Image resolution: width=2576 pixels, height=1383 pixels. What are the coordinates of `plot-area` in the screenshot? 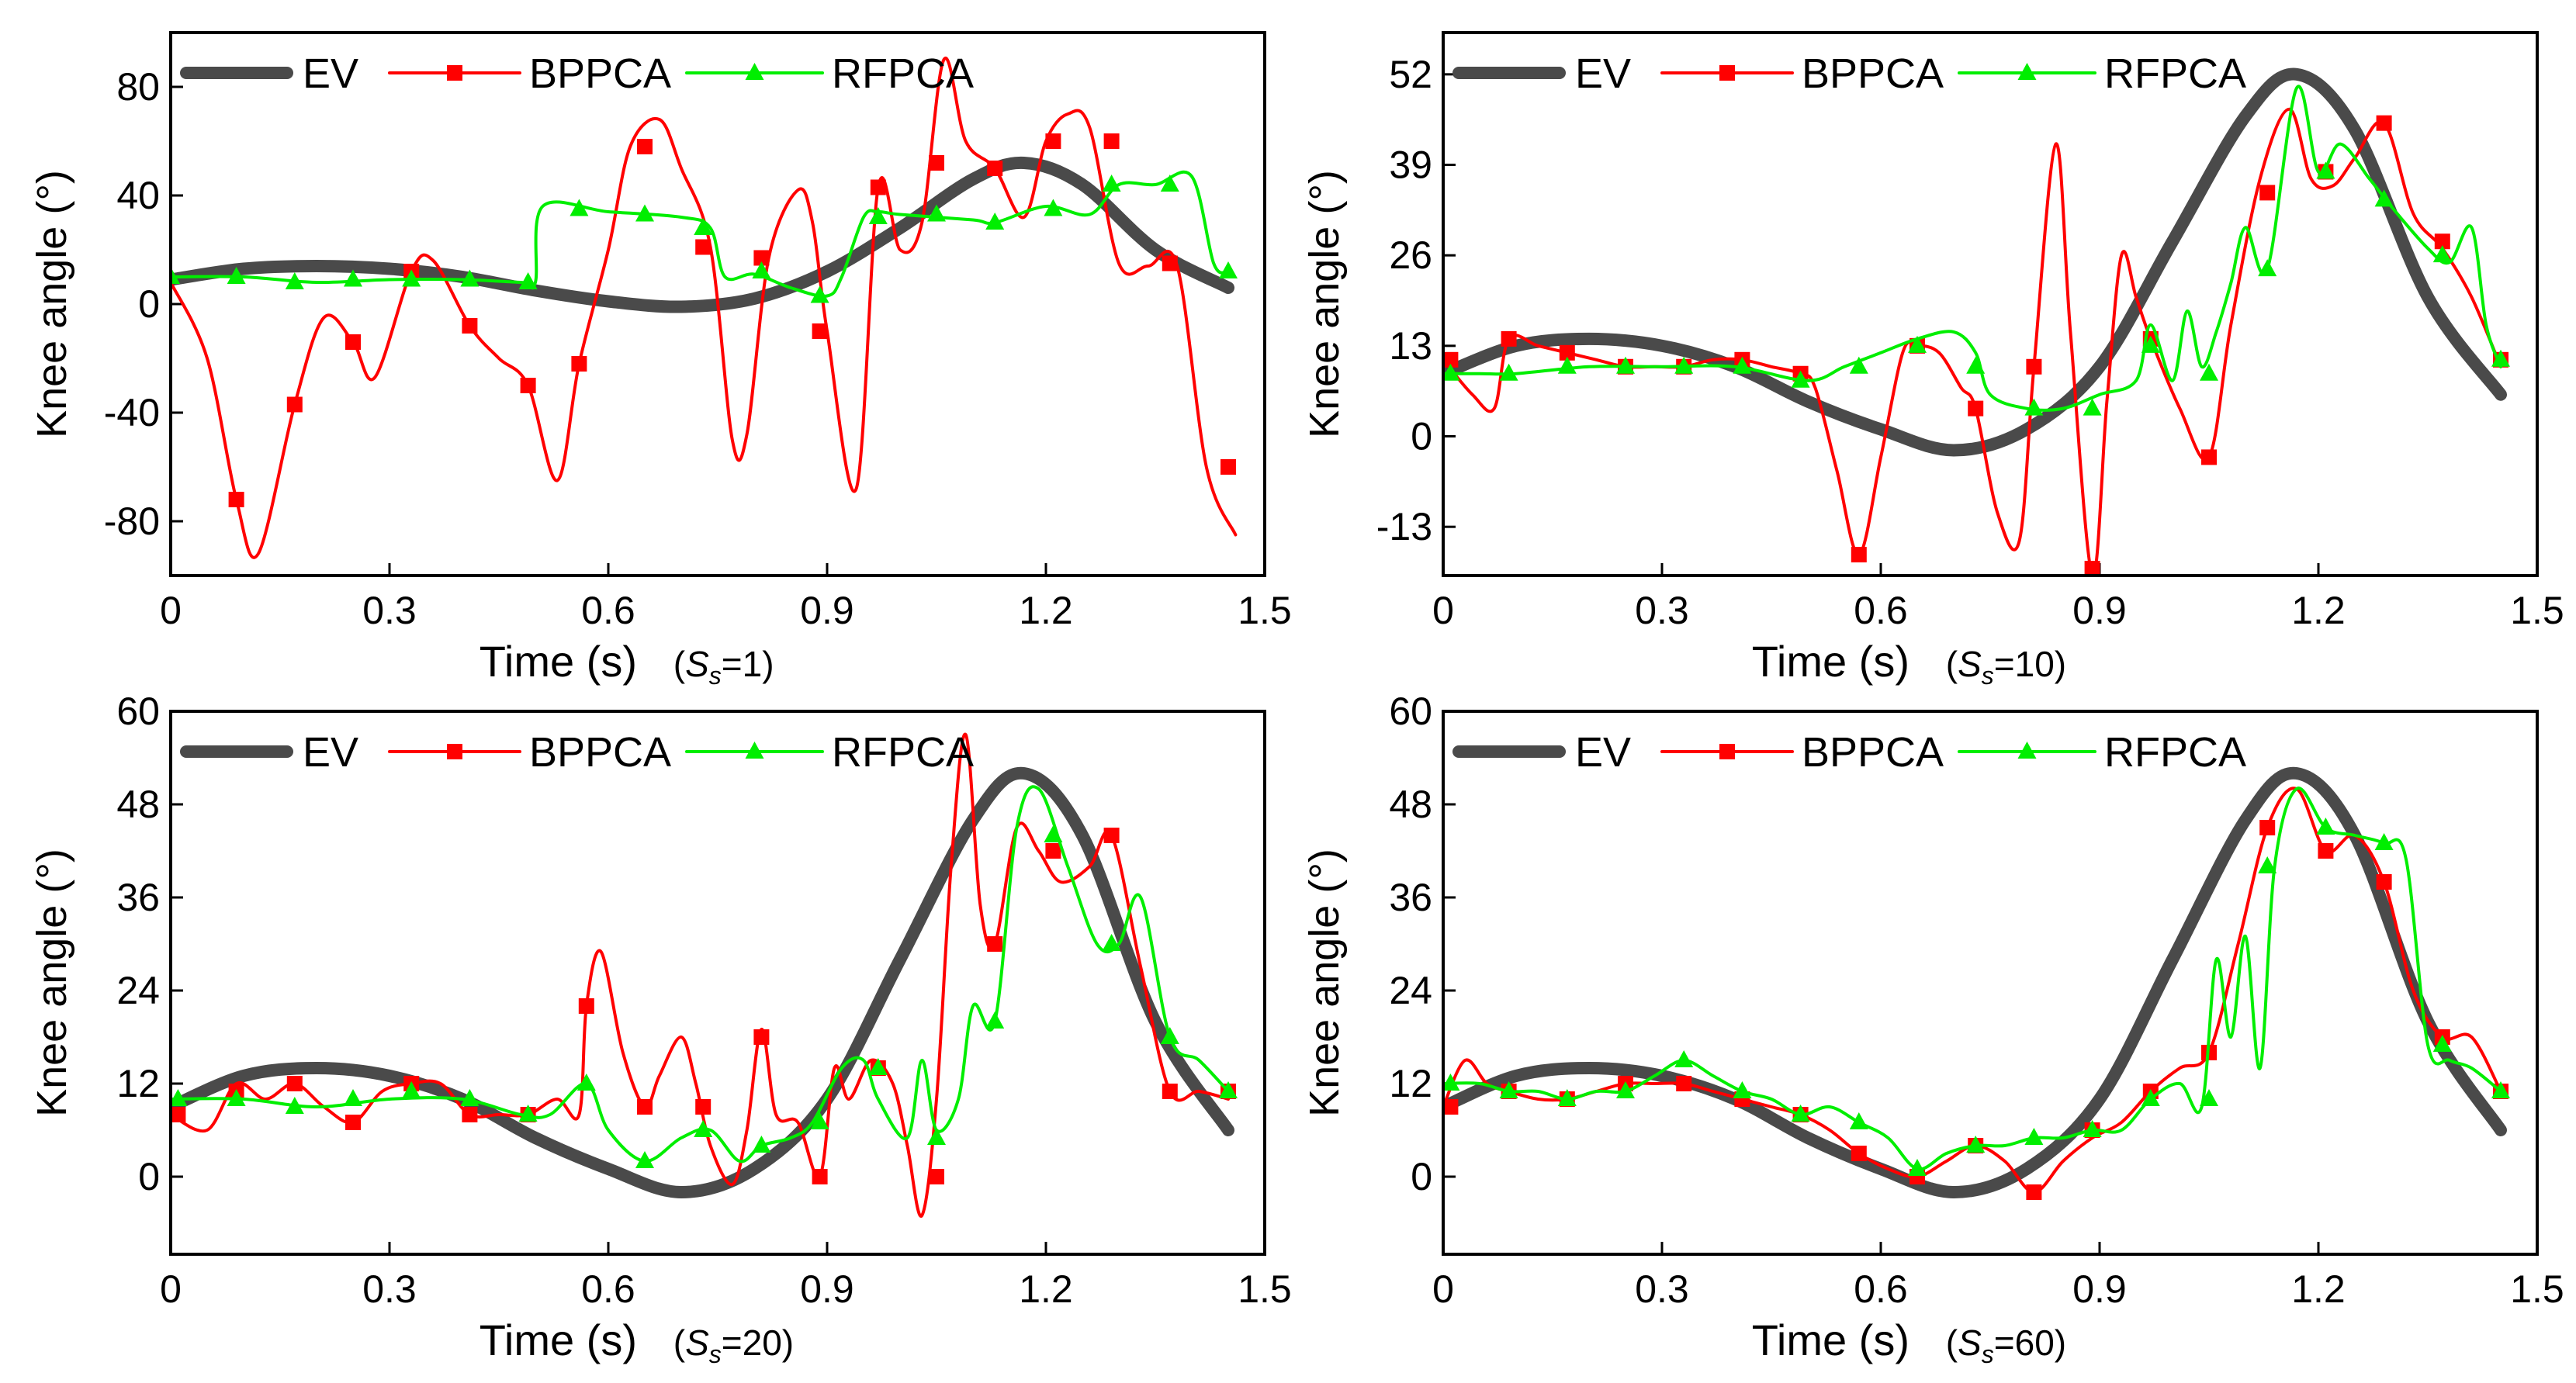 It's located at (1976, 983).